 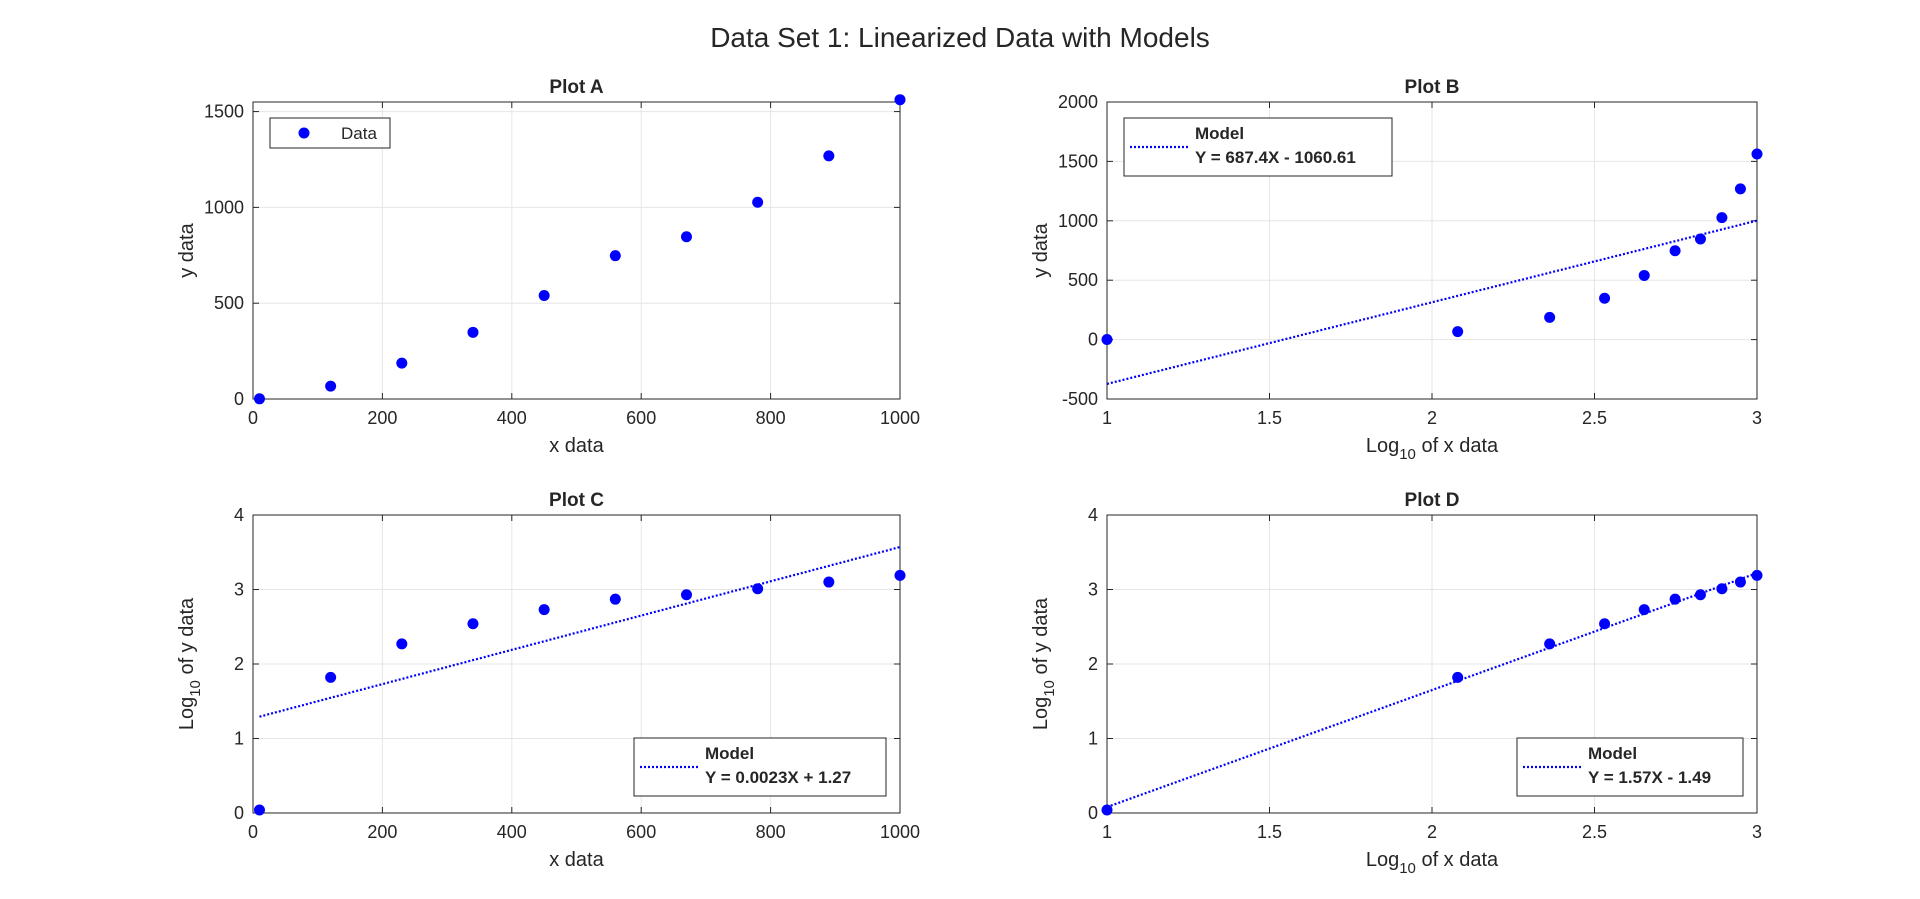 What do you see at coordinates (960, 37) in the screenshot?
I see `figure-title: Data Set 1: Linearized Data with Models` at bounding box center [960, 37].